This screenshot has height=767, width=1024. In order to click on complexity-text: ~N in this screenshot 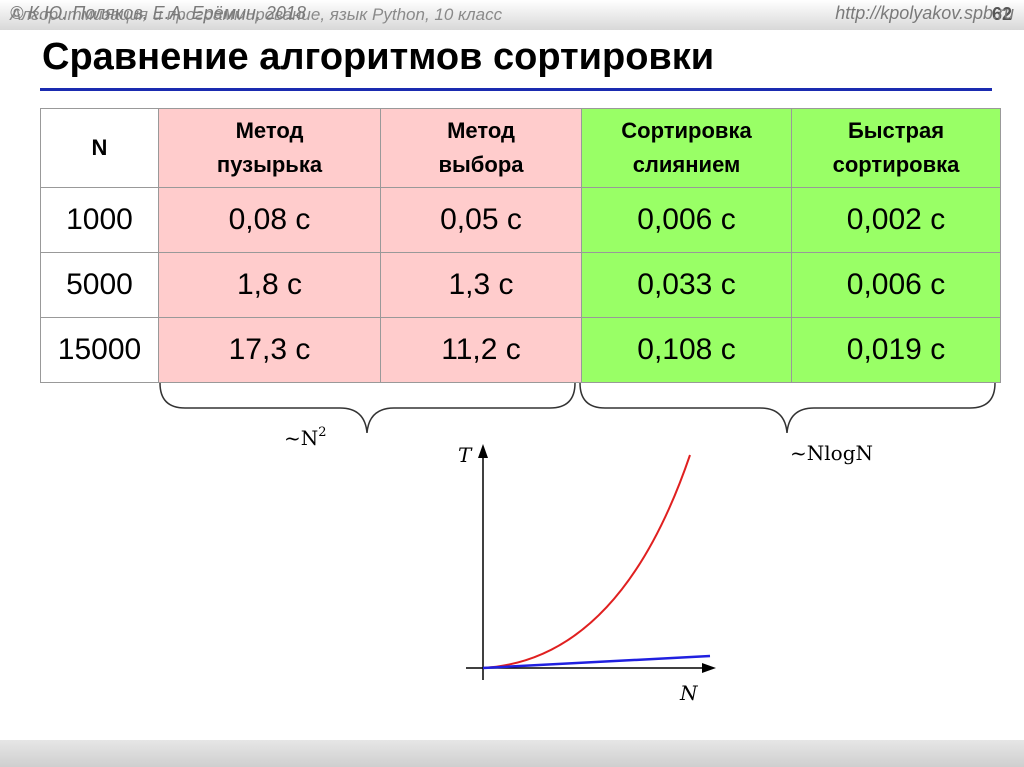, I will do `click(301, 438)`.